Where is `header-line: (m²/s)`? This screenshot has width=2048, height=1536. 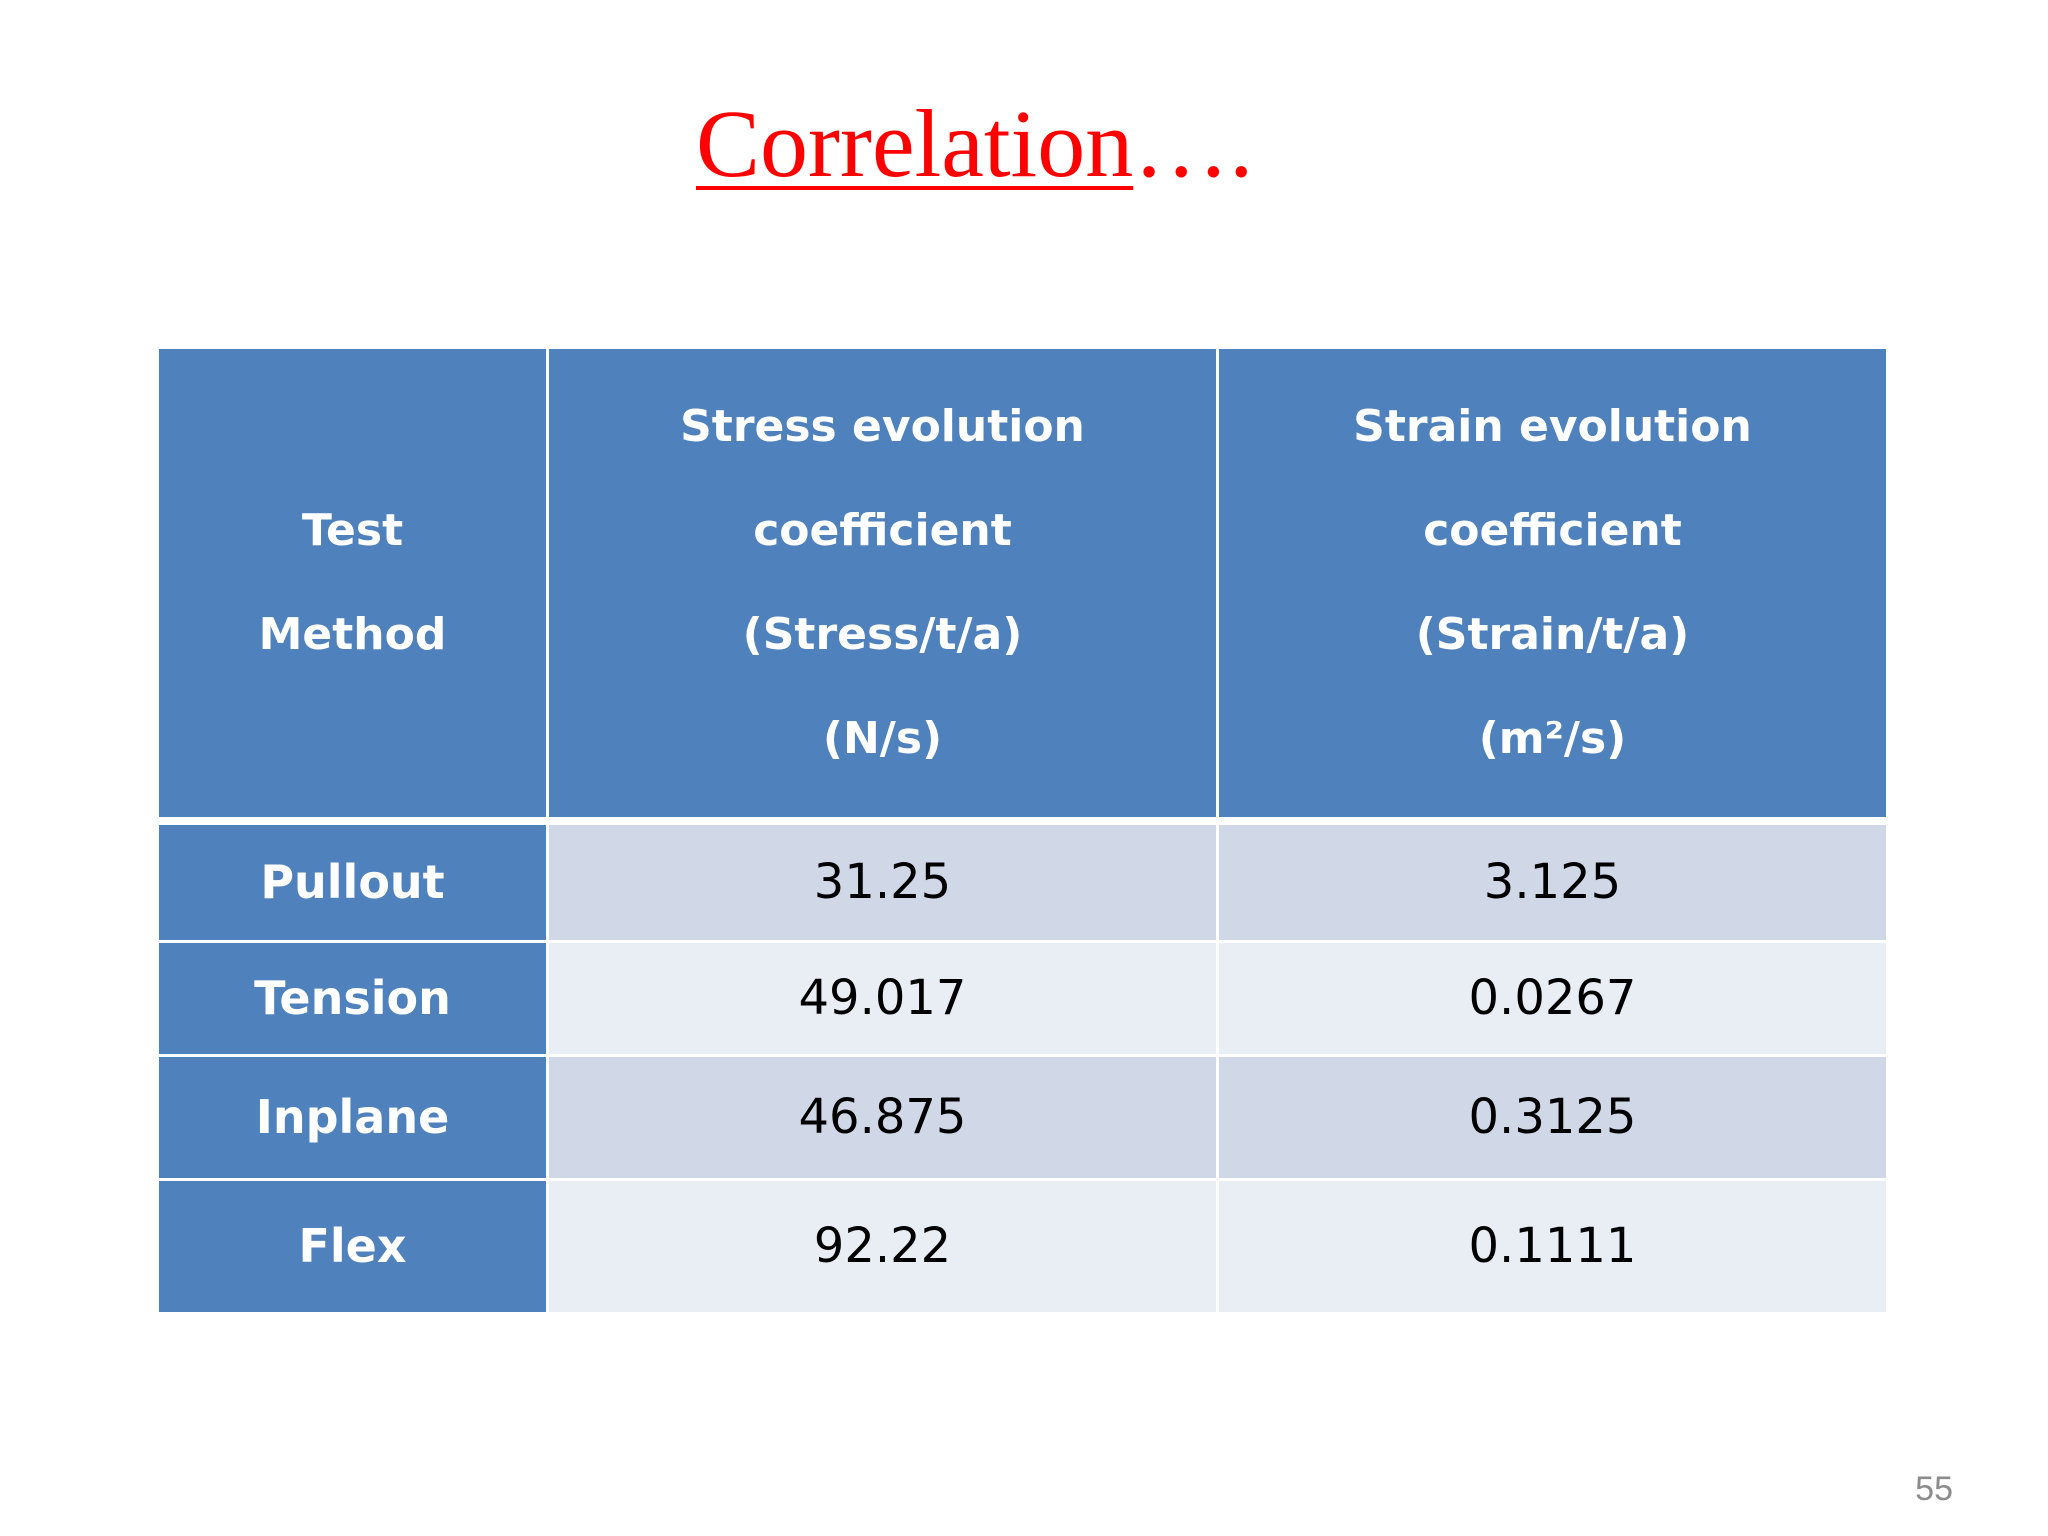 header-line: (m²/s) is located at coordinates (1552, 738).